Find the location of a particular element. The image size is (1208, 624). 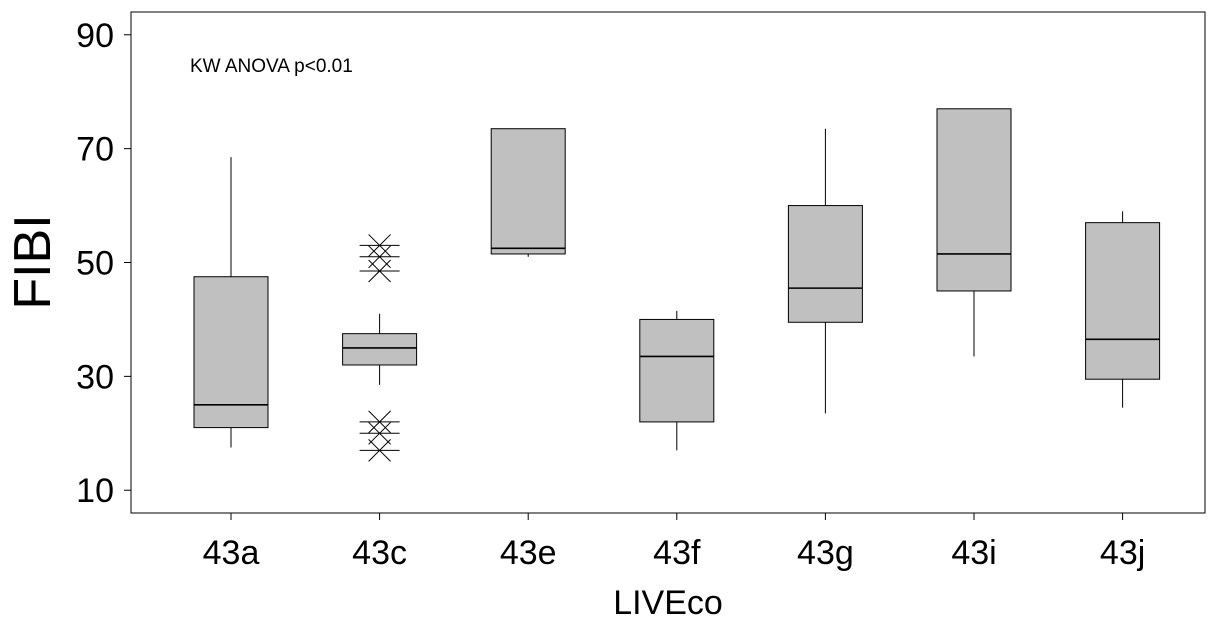

box-43a is located at coordinates (231, 302).